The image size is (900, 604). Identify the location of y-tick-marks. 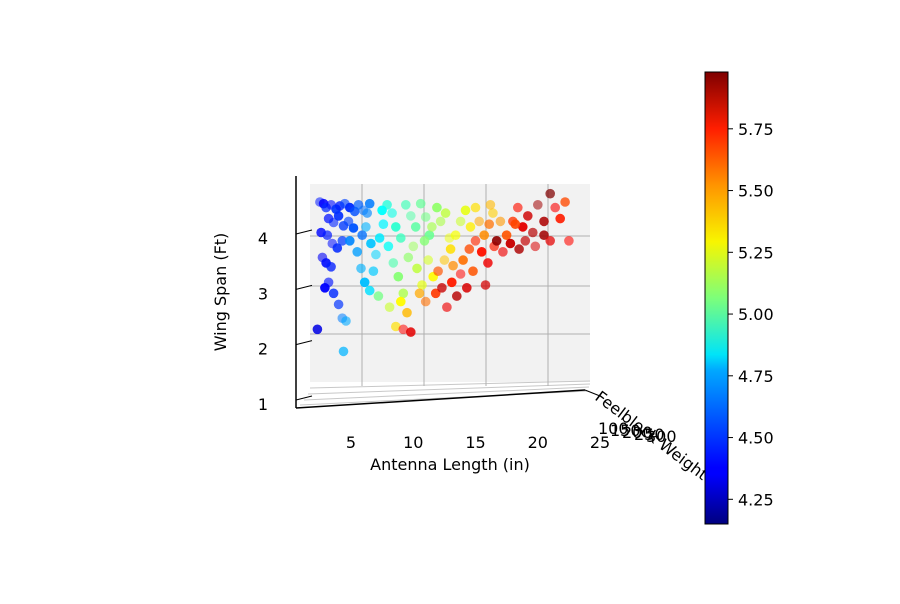
(304, 315).